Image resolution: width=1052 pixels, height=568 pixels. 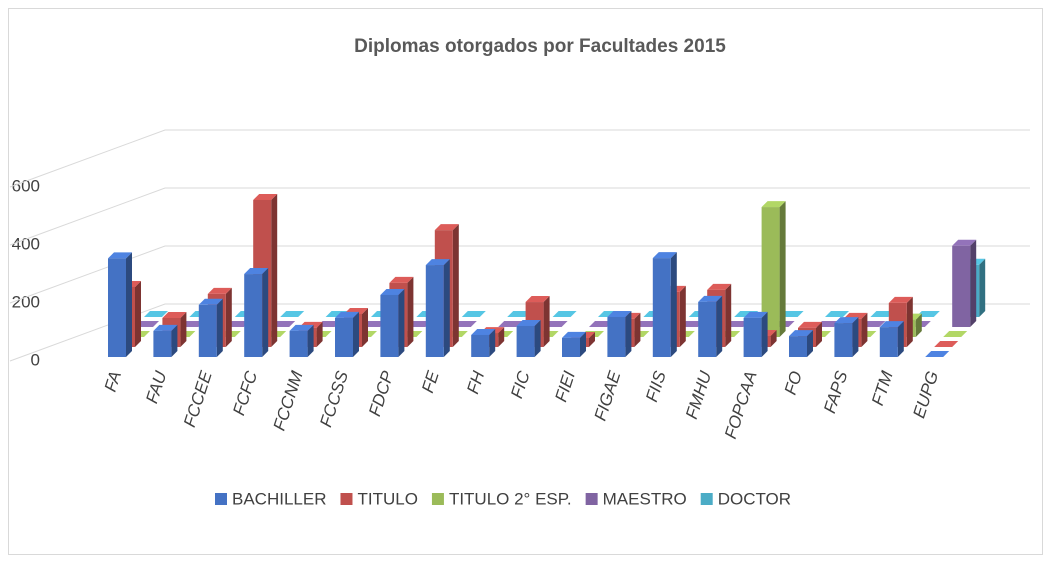 I want to click on y-tick-label: 200, so click(x=26, y=301).